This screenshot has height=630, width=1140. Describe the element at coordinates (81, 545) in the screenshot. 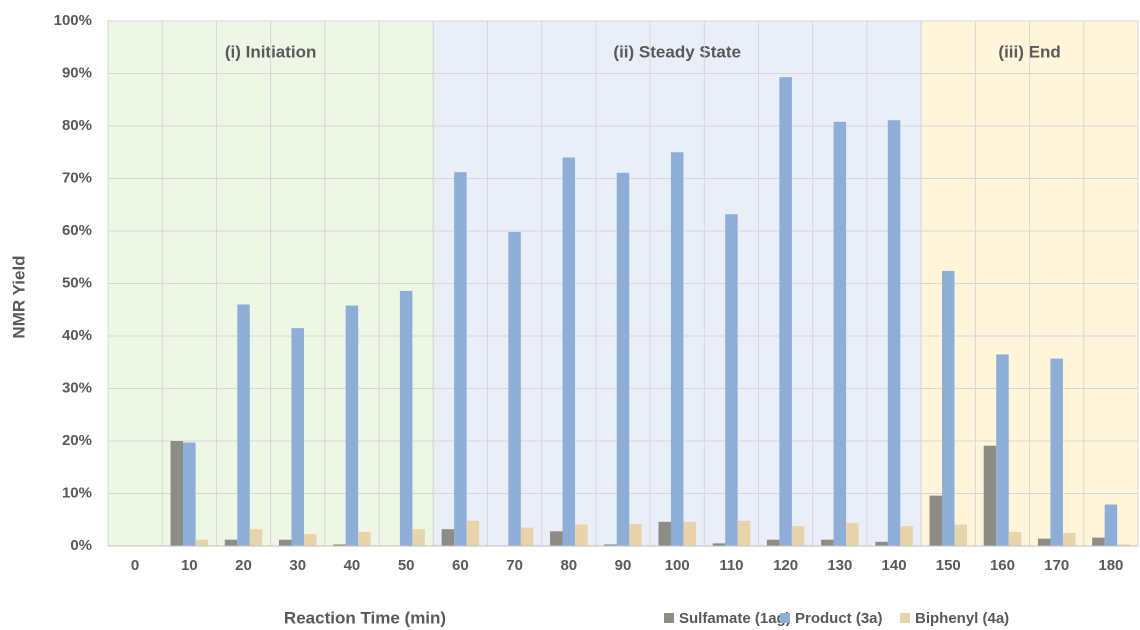

I see `y-tick-label: 0%` at that location.